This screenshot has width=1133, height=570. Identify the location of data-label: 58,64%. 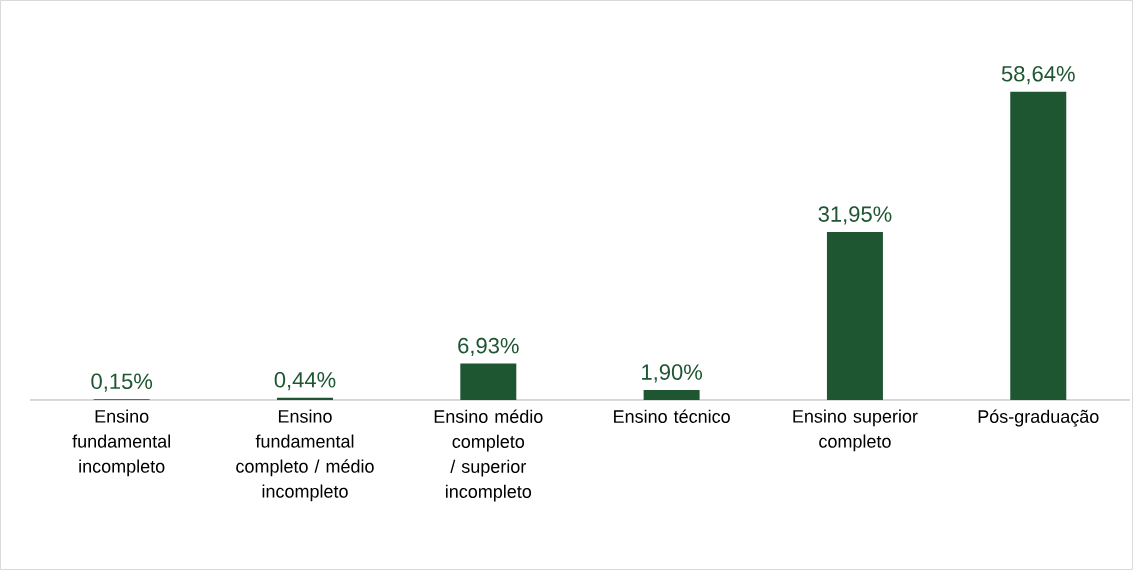
(1038, 75).